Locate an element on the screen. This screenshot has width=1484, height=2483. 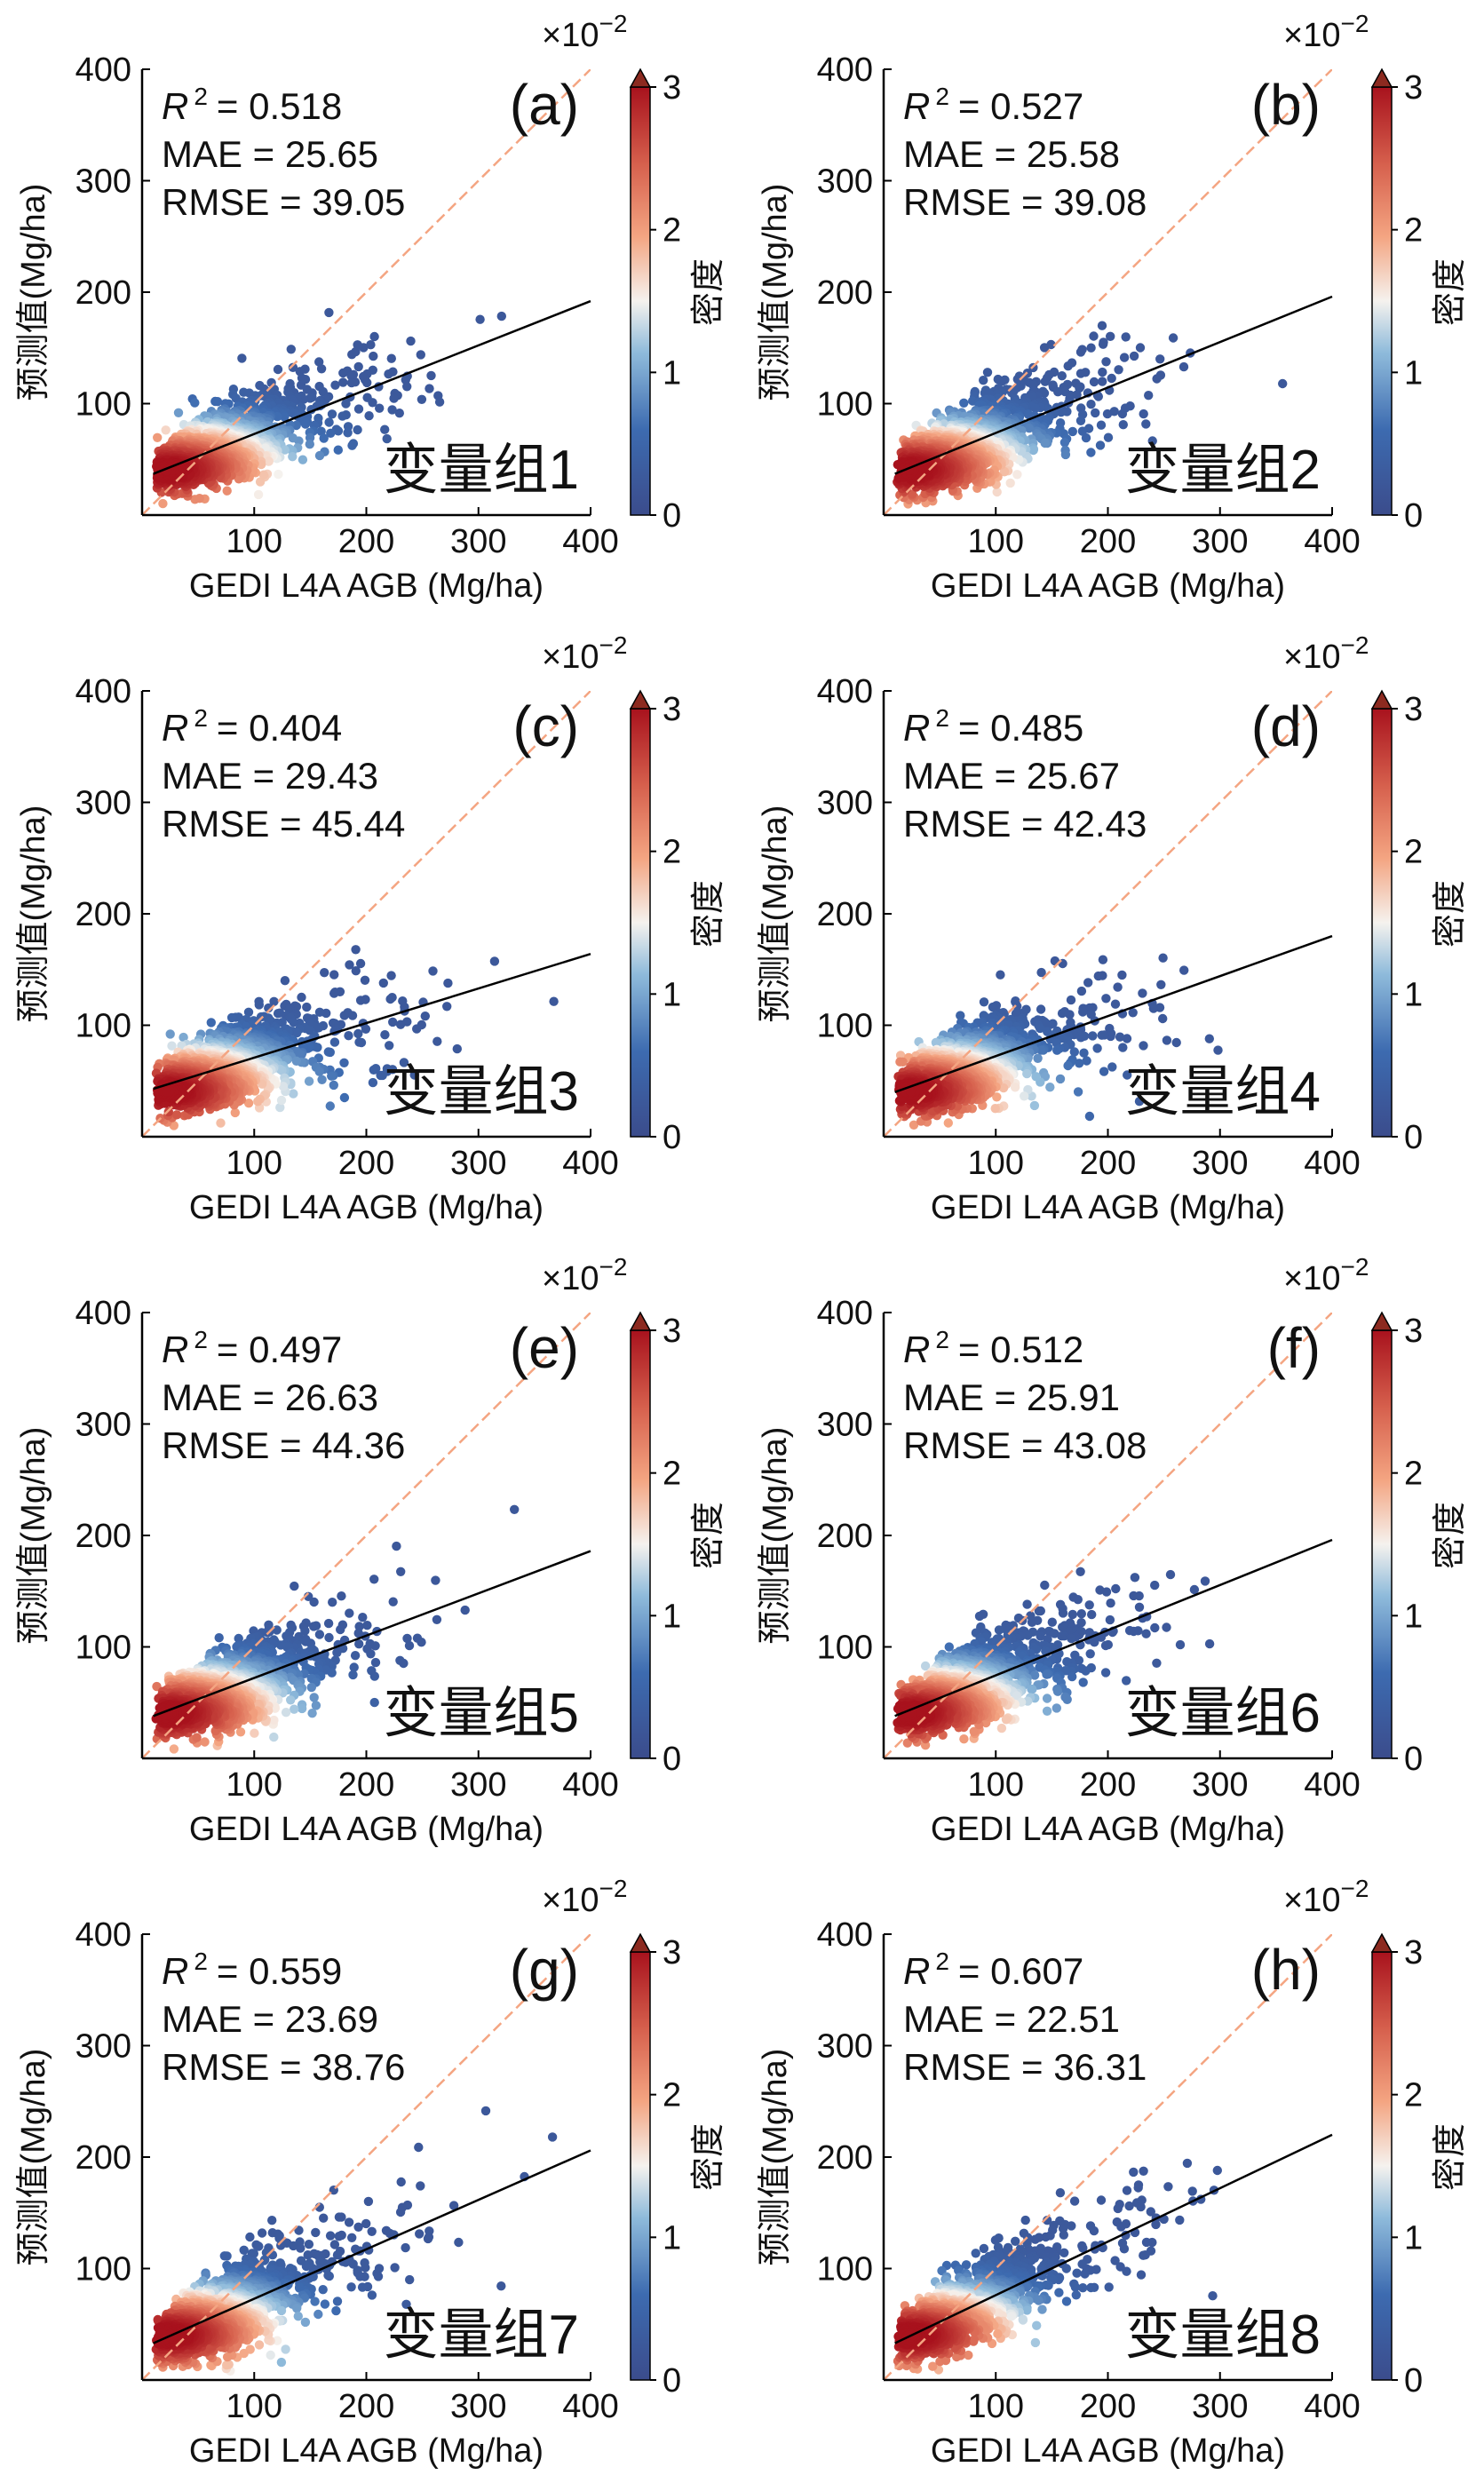
x-tick-label: 400 is located at coordinates (590, 541).